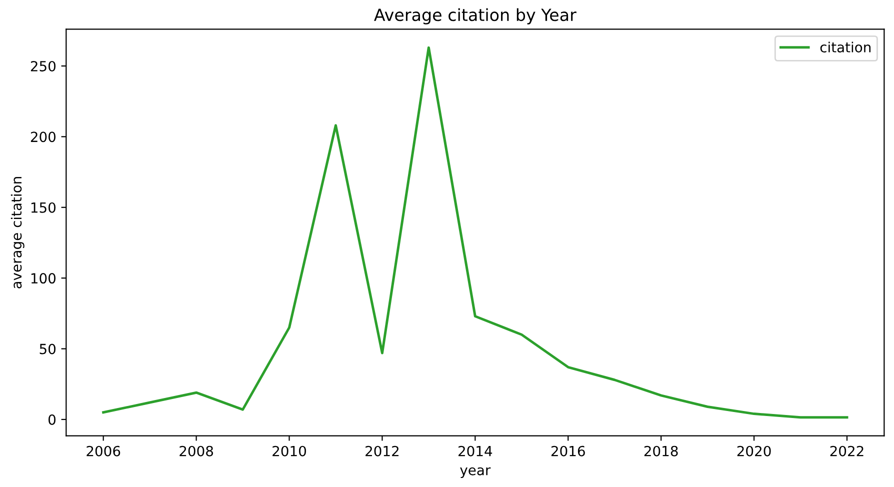 Image resolution: width=894 pixels, height=487 pixels. I want to click on x-tick-label: 2010, so click(289, 451).